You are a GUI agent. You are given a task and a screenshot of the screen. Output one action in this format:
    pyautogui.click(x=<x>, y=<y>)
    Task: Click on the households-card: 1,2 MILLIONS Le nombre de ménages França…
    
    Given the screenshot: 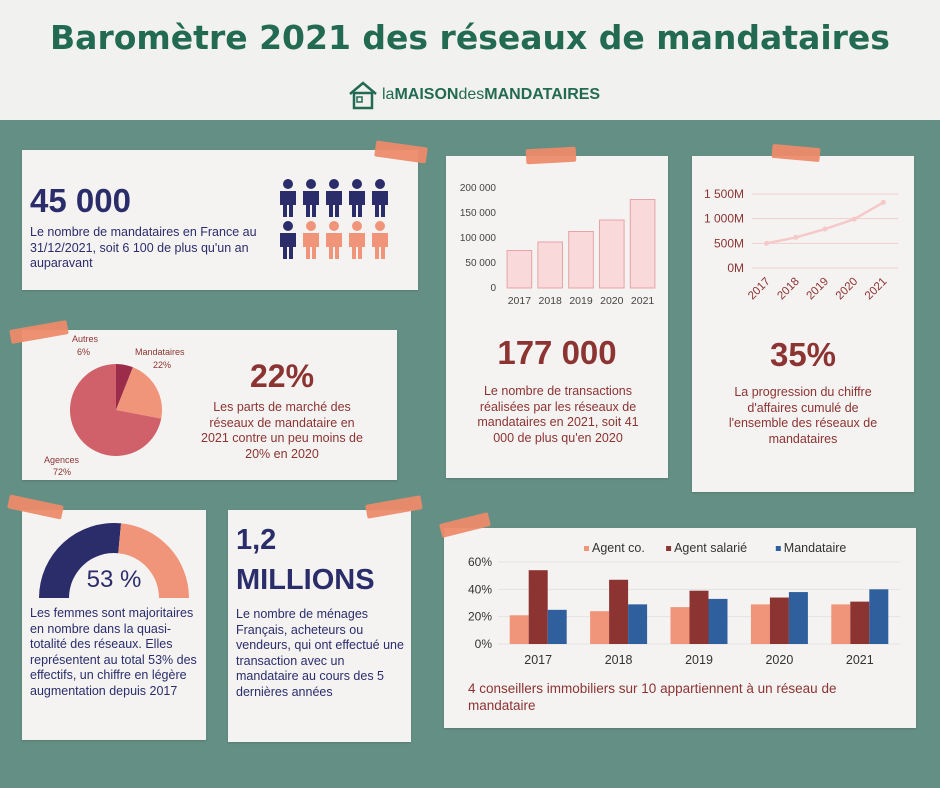 What is the action you would take?
    pyautogui.click(x=319, y=626)
    